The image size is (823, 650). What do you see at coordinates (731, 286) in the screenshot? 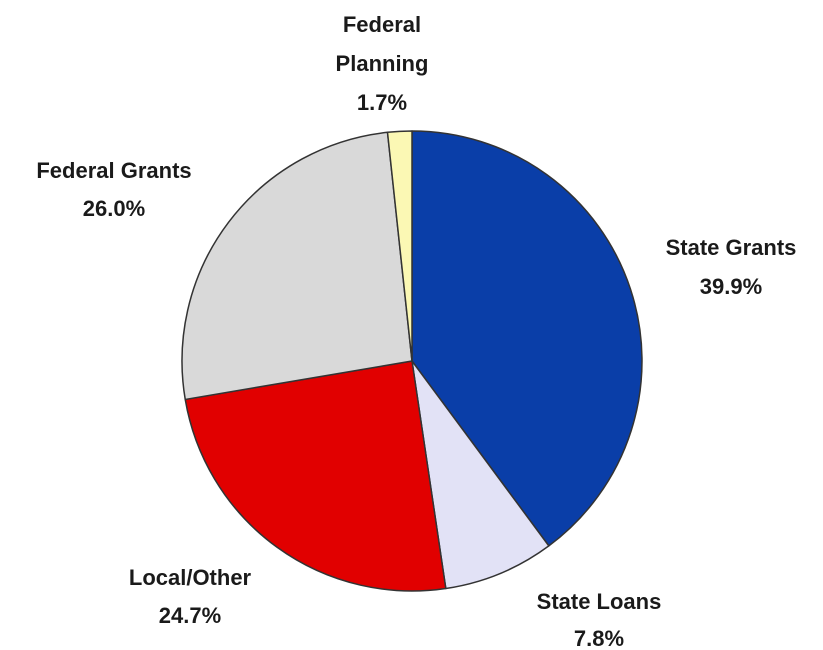
I see `value-state-grants: 39.9%` at bounding box center [731, 286].